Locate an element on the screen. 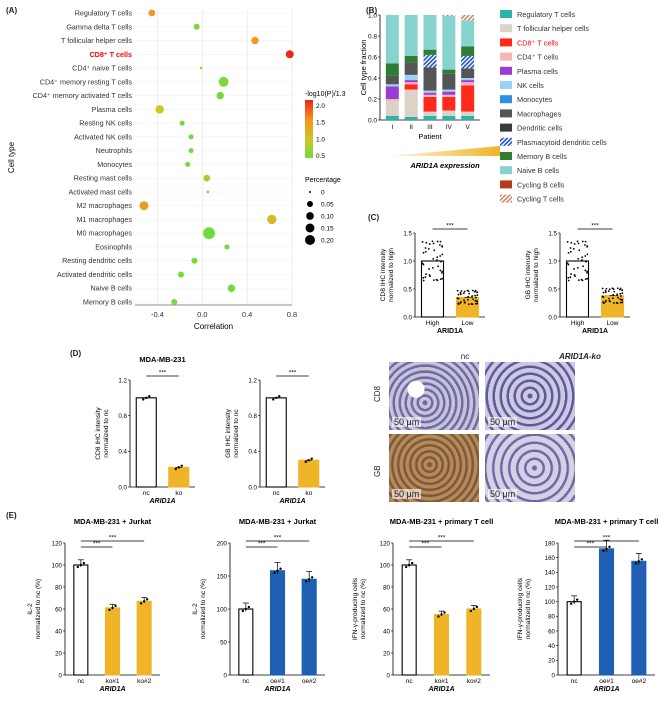  gradient-label: ARID1A expression is located at coordinates (444, 165).